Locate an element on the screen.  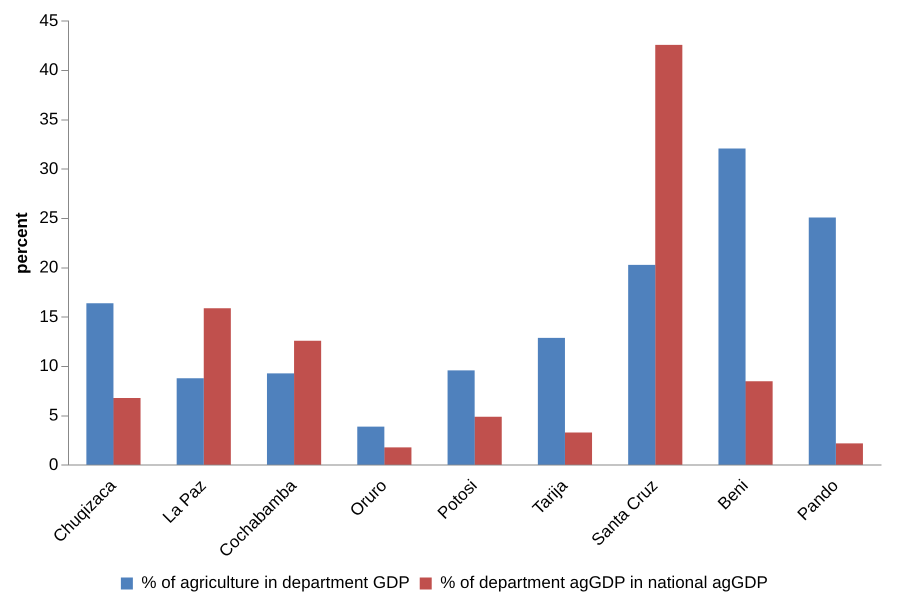
y-tick-label: 35 is located at coordinates (48, 119).